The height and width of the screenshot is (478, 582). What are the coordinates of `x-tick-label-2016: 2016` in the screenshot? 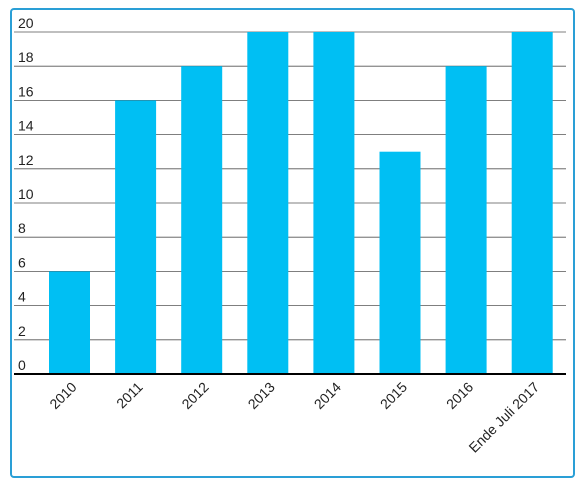 It's located at (459, 395).